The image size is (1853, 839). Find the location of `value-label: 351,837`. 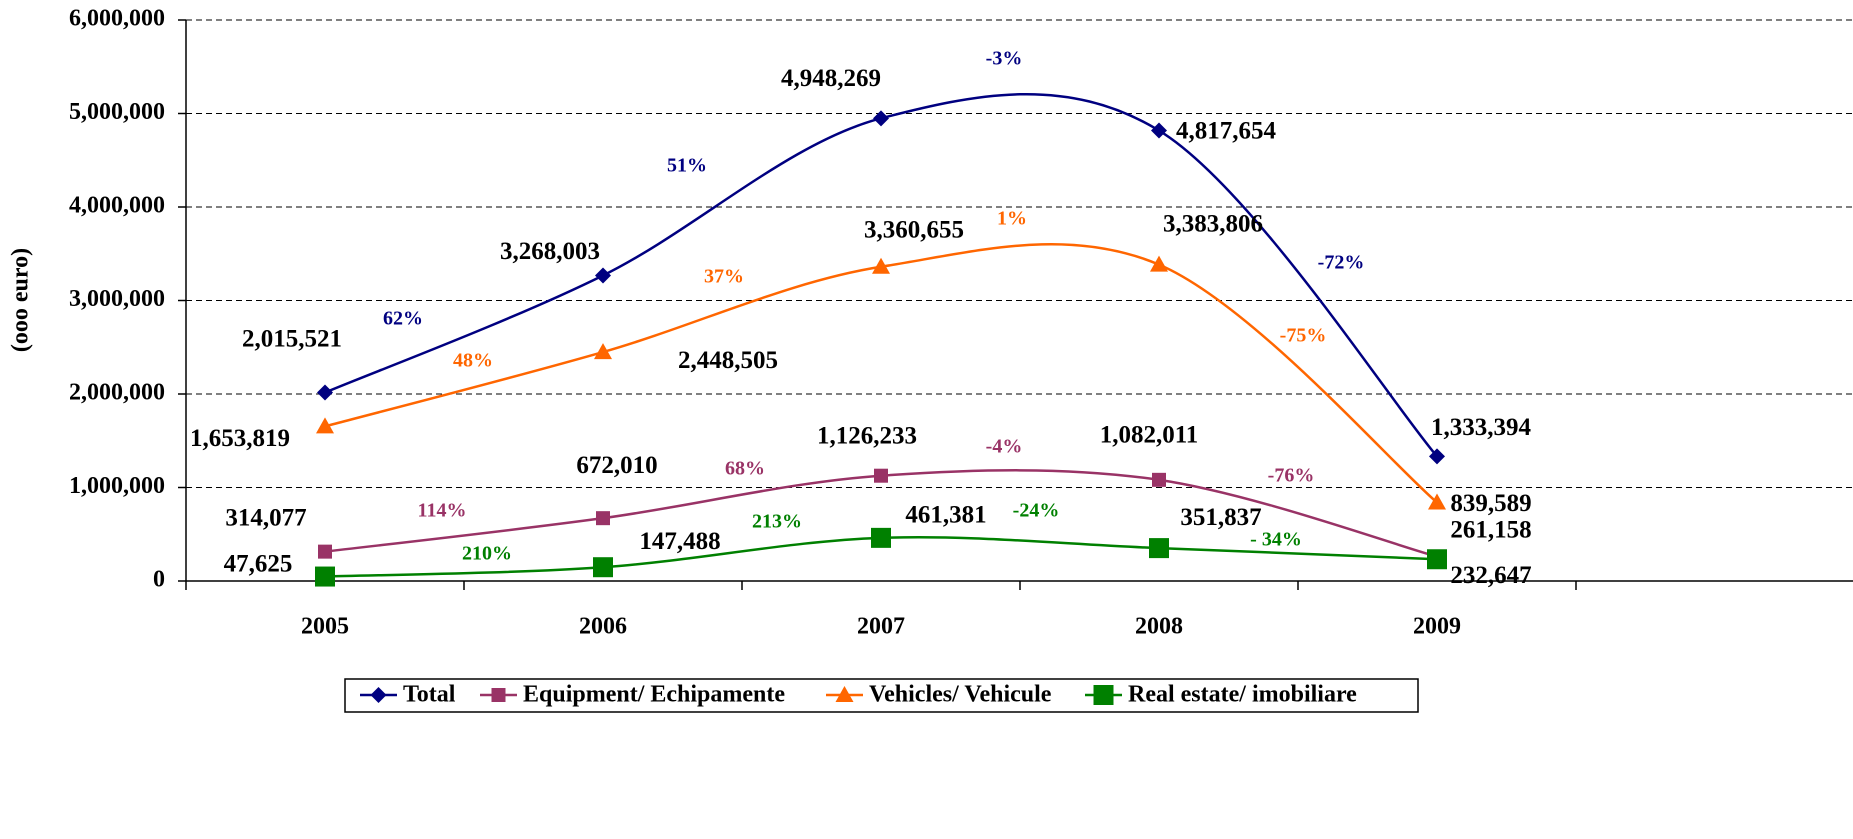

value-label: 351,837 is located at coordinates (1220, 517).